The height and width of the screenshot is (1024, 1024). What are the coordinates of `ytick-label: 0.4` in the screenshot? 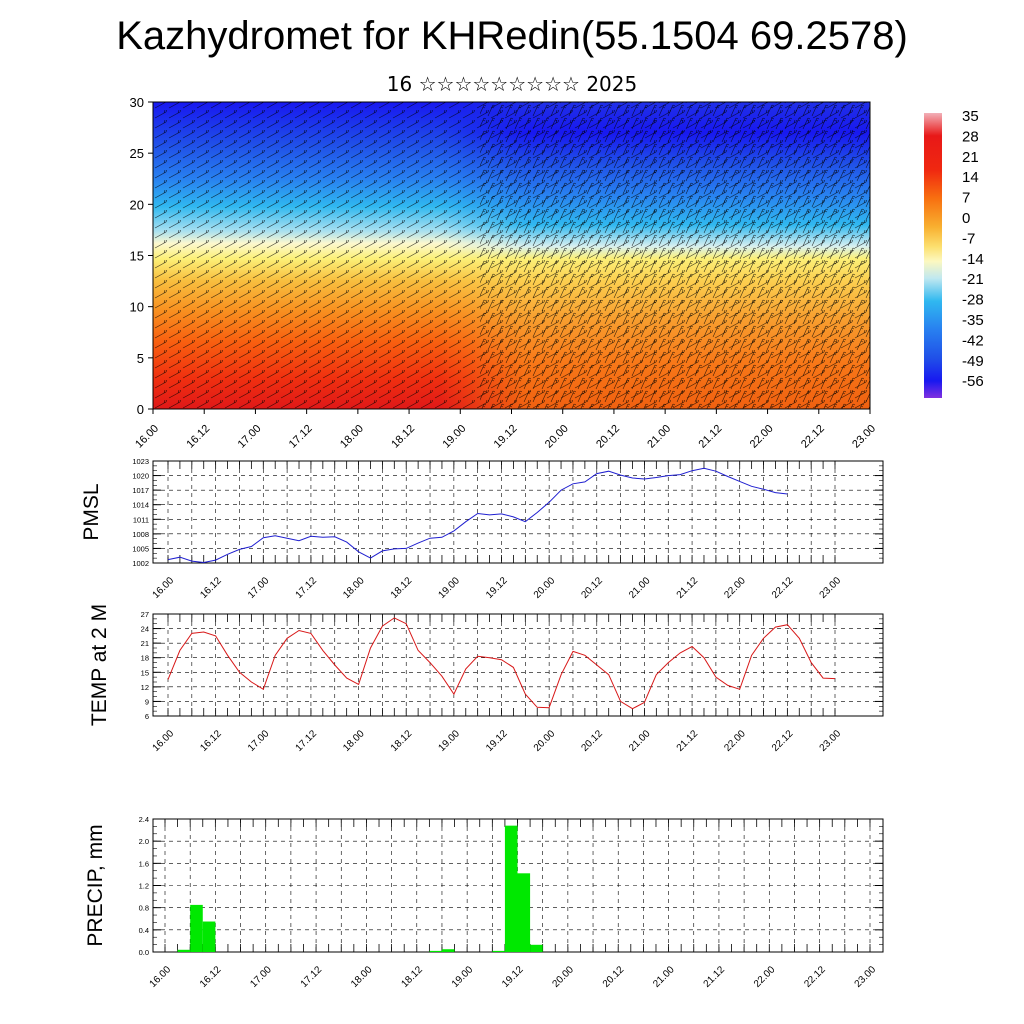 It's located at (144, 930).